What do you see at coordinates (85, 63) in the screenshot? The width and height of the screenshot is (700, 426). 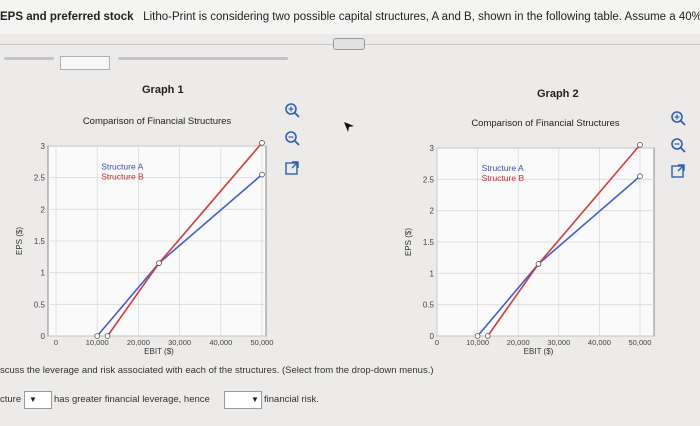 I see `blurred-input` at bounding box center [85, 63].